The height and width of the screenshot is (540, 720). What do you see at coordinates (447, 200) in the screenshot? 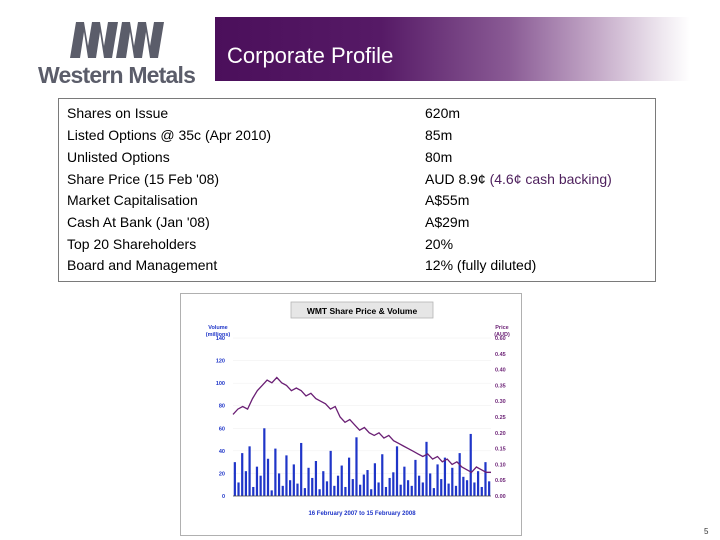
I see `row-value: A$55m` at bounding box center [447, 200].